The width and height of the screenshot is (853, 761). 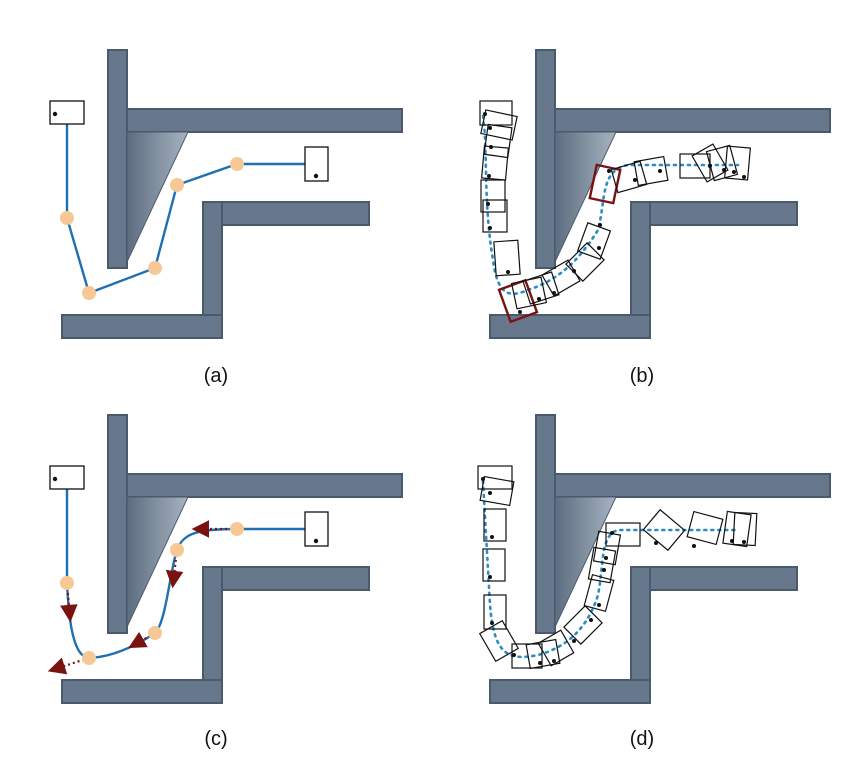 I want to click on goal-vehicle-a, so click(x=316, y=164).